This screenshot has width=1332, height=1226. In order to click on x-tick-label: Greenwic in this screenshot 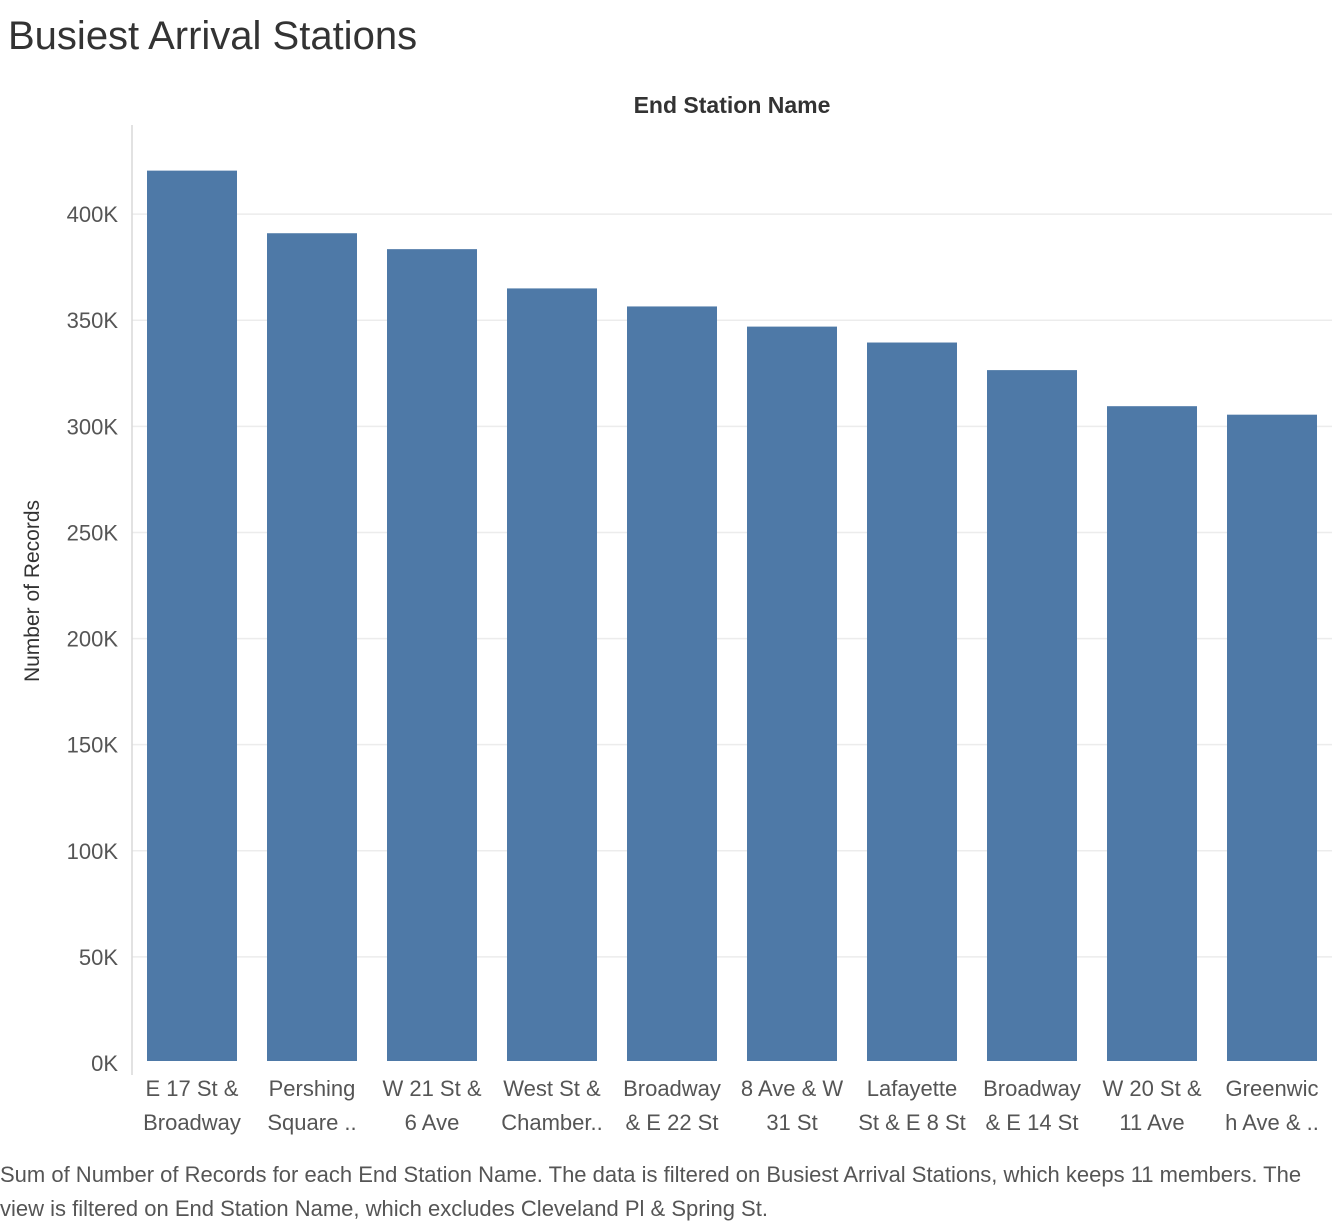, I will do `click(1272, 1088)`.